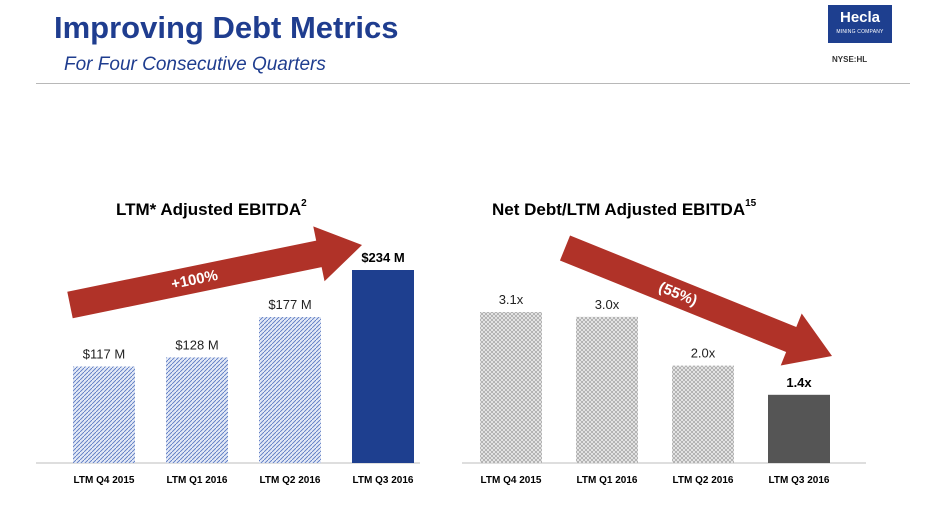 The width and height of the screenshot is (931, 506). I want to click on leverage-category-label-3: LTM Q2 2016, so click(703, 480).